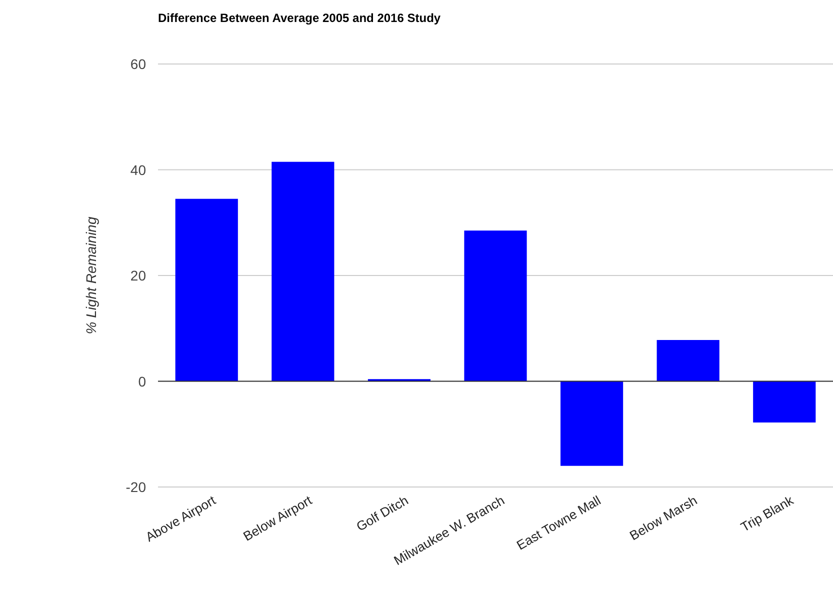 This screenshot has width=833, height=614. Describe the element at coordinates (299, 18) in the screenshot. I see `chart-title: Difference Between Average 2005 and 2016 Study` at that location.